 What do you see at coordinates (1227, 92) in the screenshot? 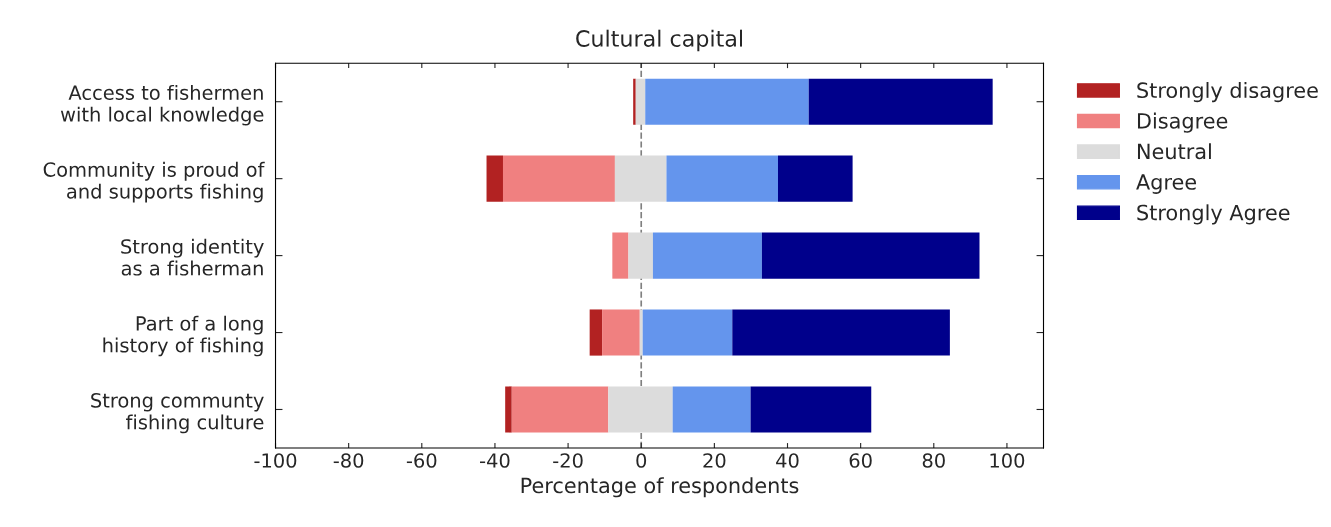
I see `legend-label: Strongly disagree` at bounding box center [1227, 92].